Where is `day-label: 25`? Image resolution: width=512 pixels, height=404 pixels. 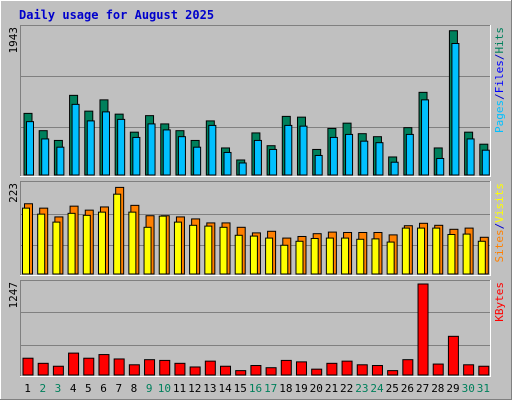
day-label: 25 is located at coordinates (392, 388).